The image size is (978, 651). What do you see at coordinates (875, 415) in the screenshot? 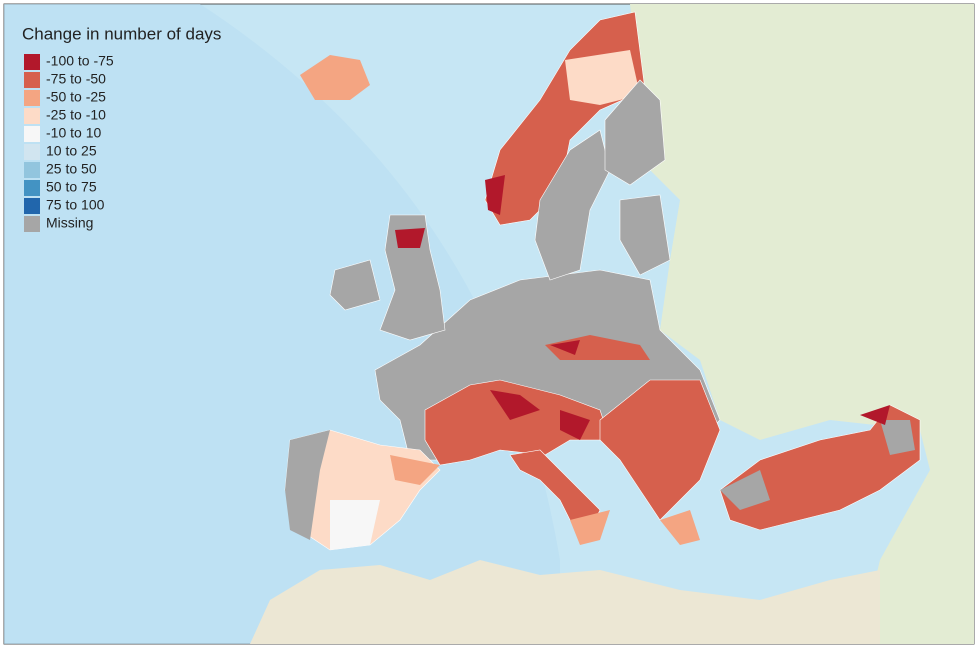
I see `region-turkey-dark` at bounding box center [875, 415].